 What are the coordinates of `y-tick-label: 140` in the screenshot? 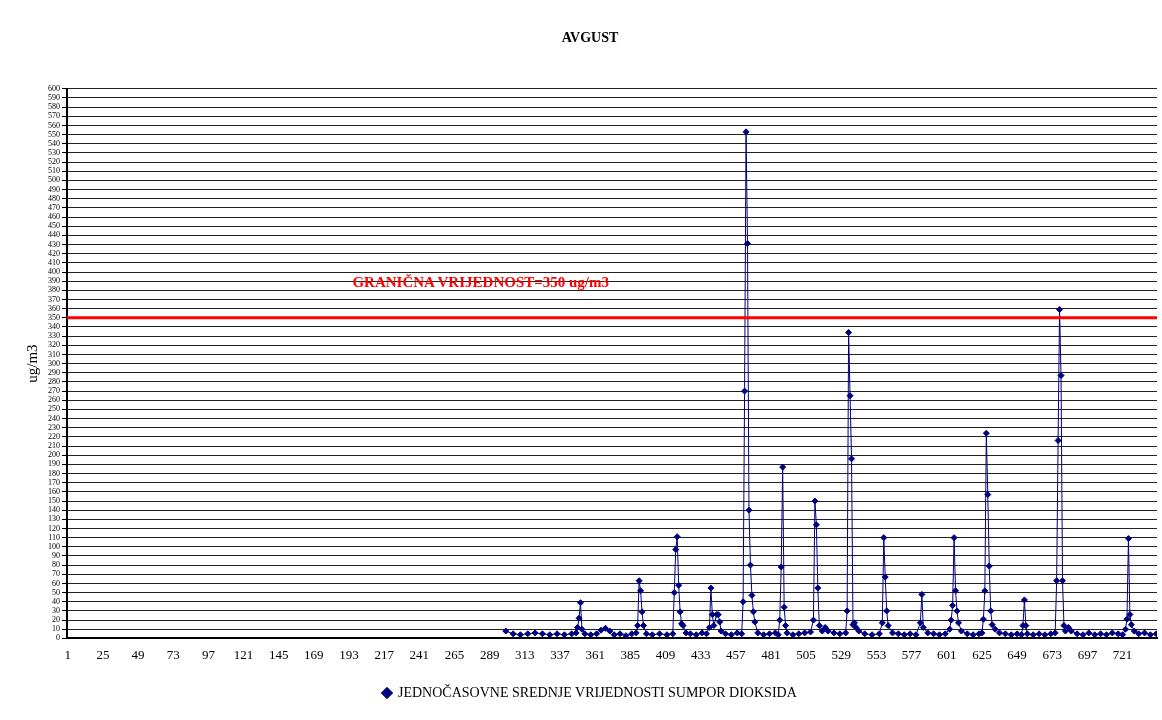 It's located at (54, 510).